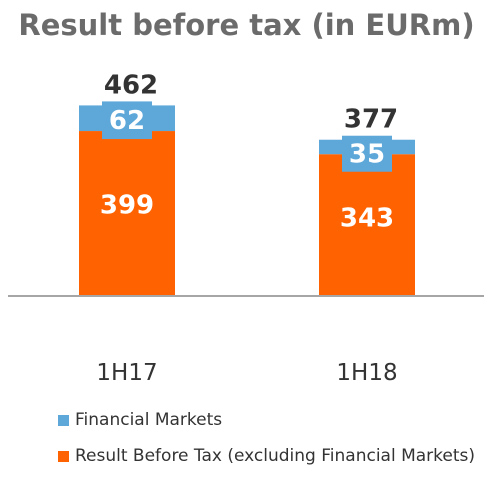  I want to click on bar-1h17-result-before-tax, so click(127, 213).